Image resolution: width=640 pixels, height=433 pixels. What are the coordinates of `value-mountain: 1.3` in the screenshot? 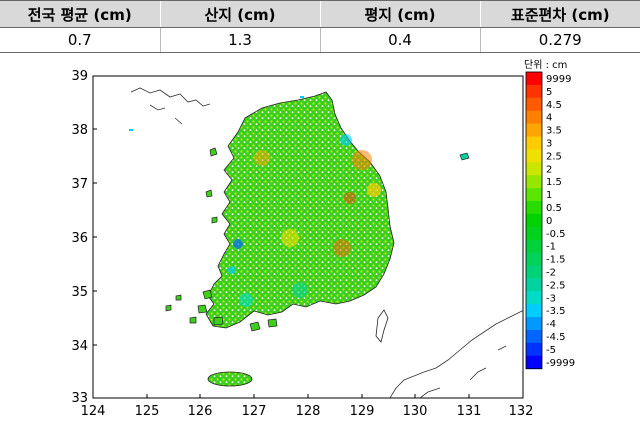 It's located at (239, 40).